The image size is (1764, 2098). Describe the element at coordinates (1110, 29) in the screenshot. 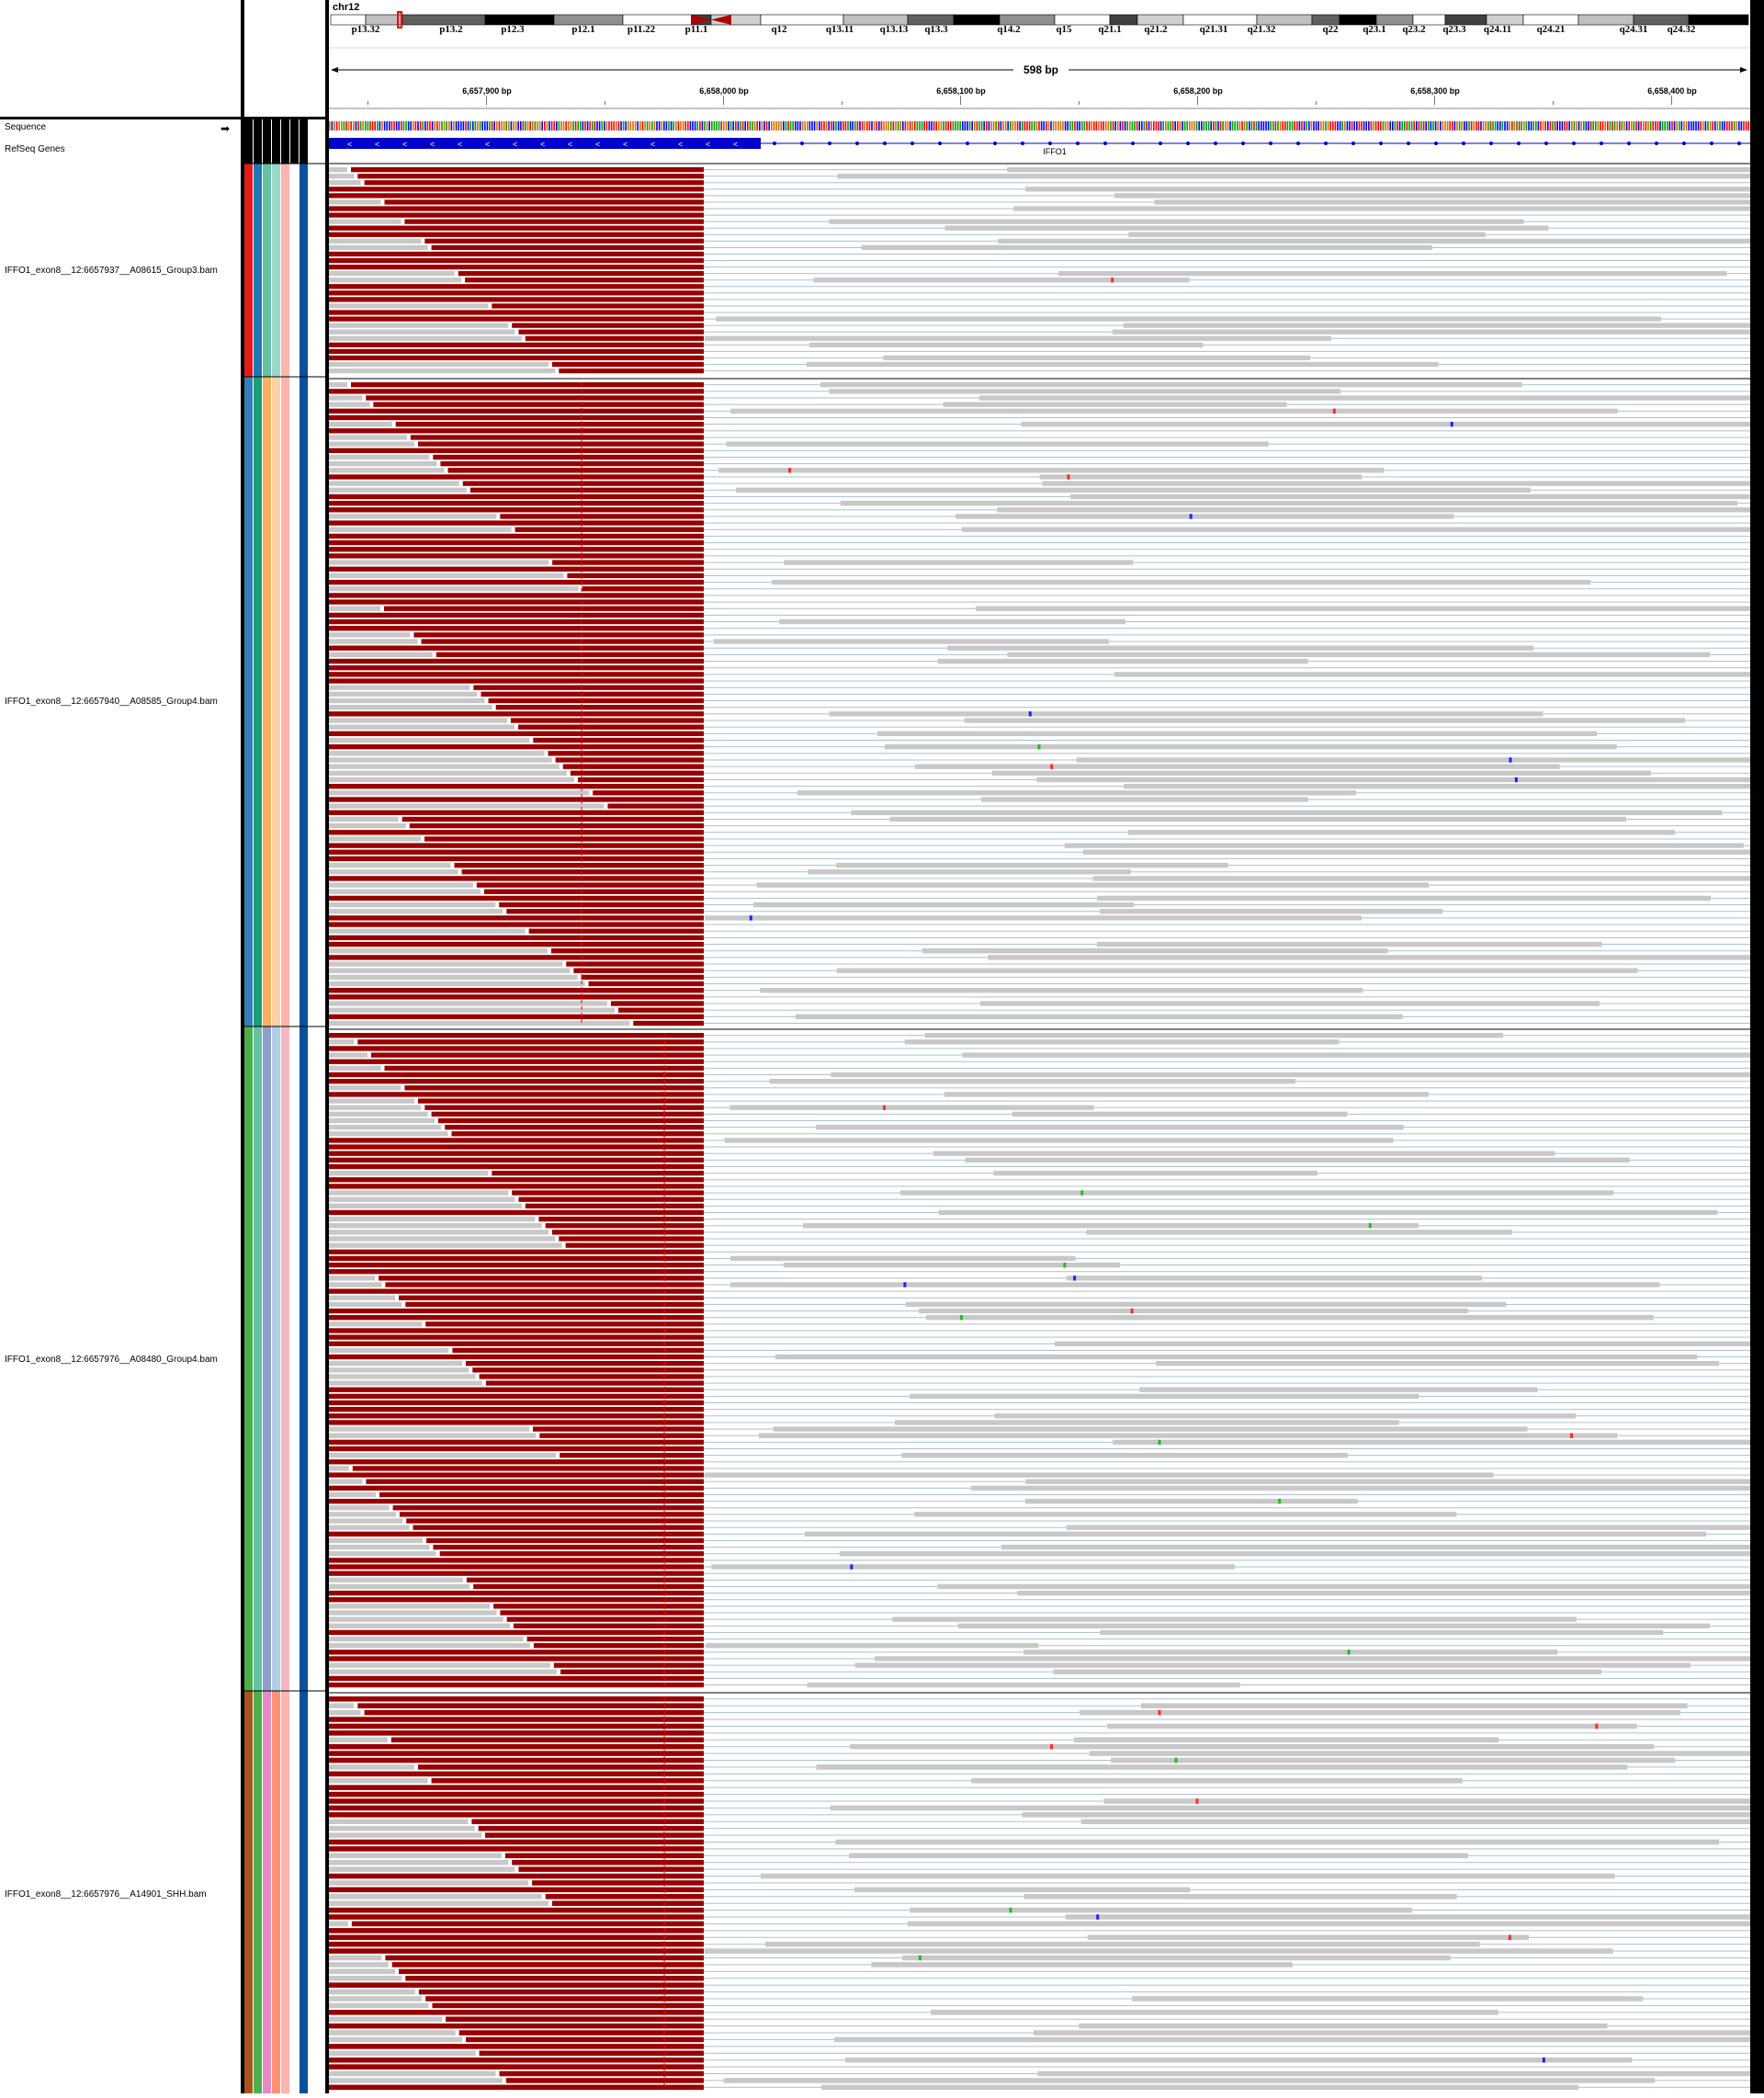

I see `cytoband-label: q21.1` at that location.